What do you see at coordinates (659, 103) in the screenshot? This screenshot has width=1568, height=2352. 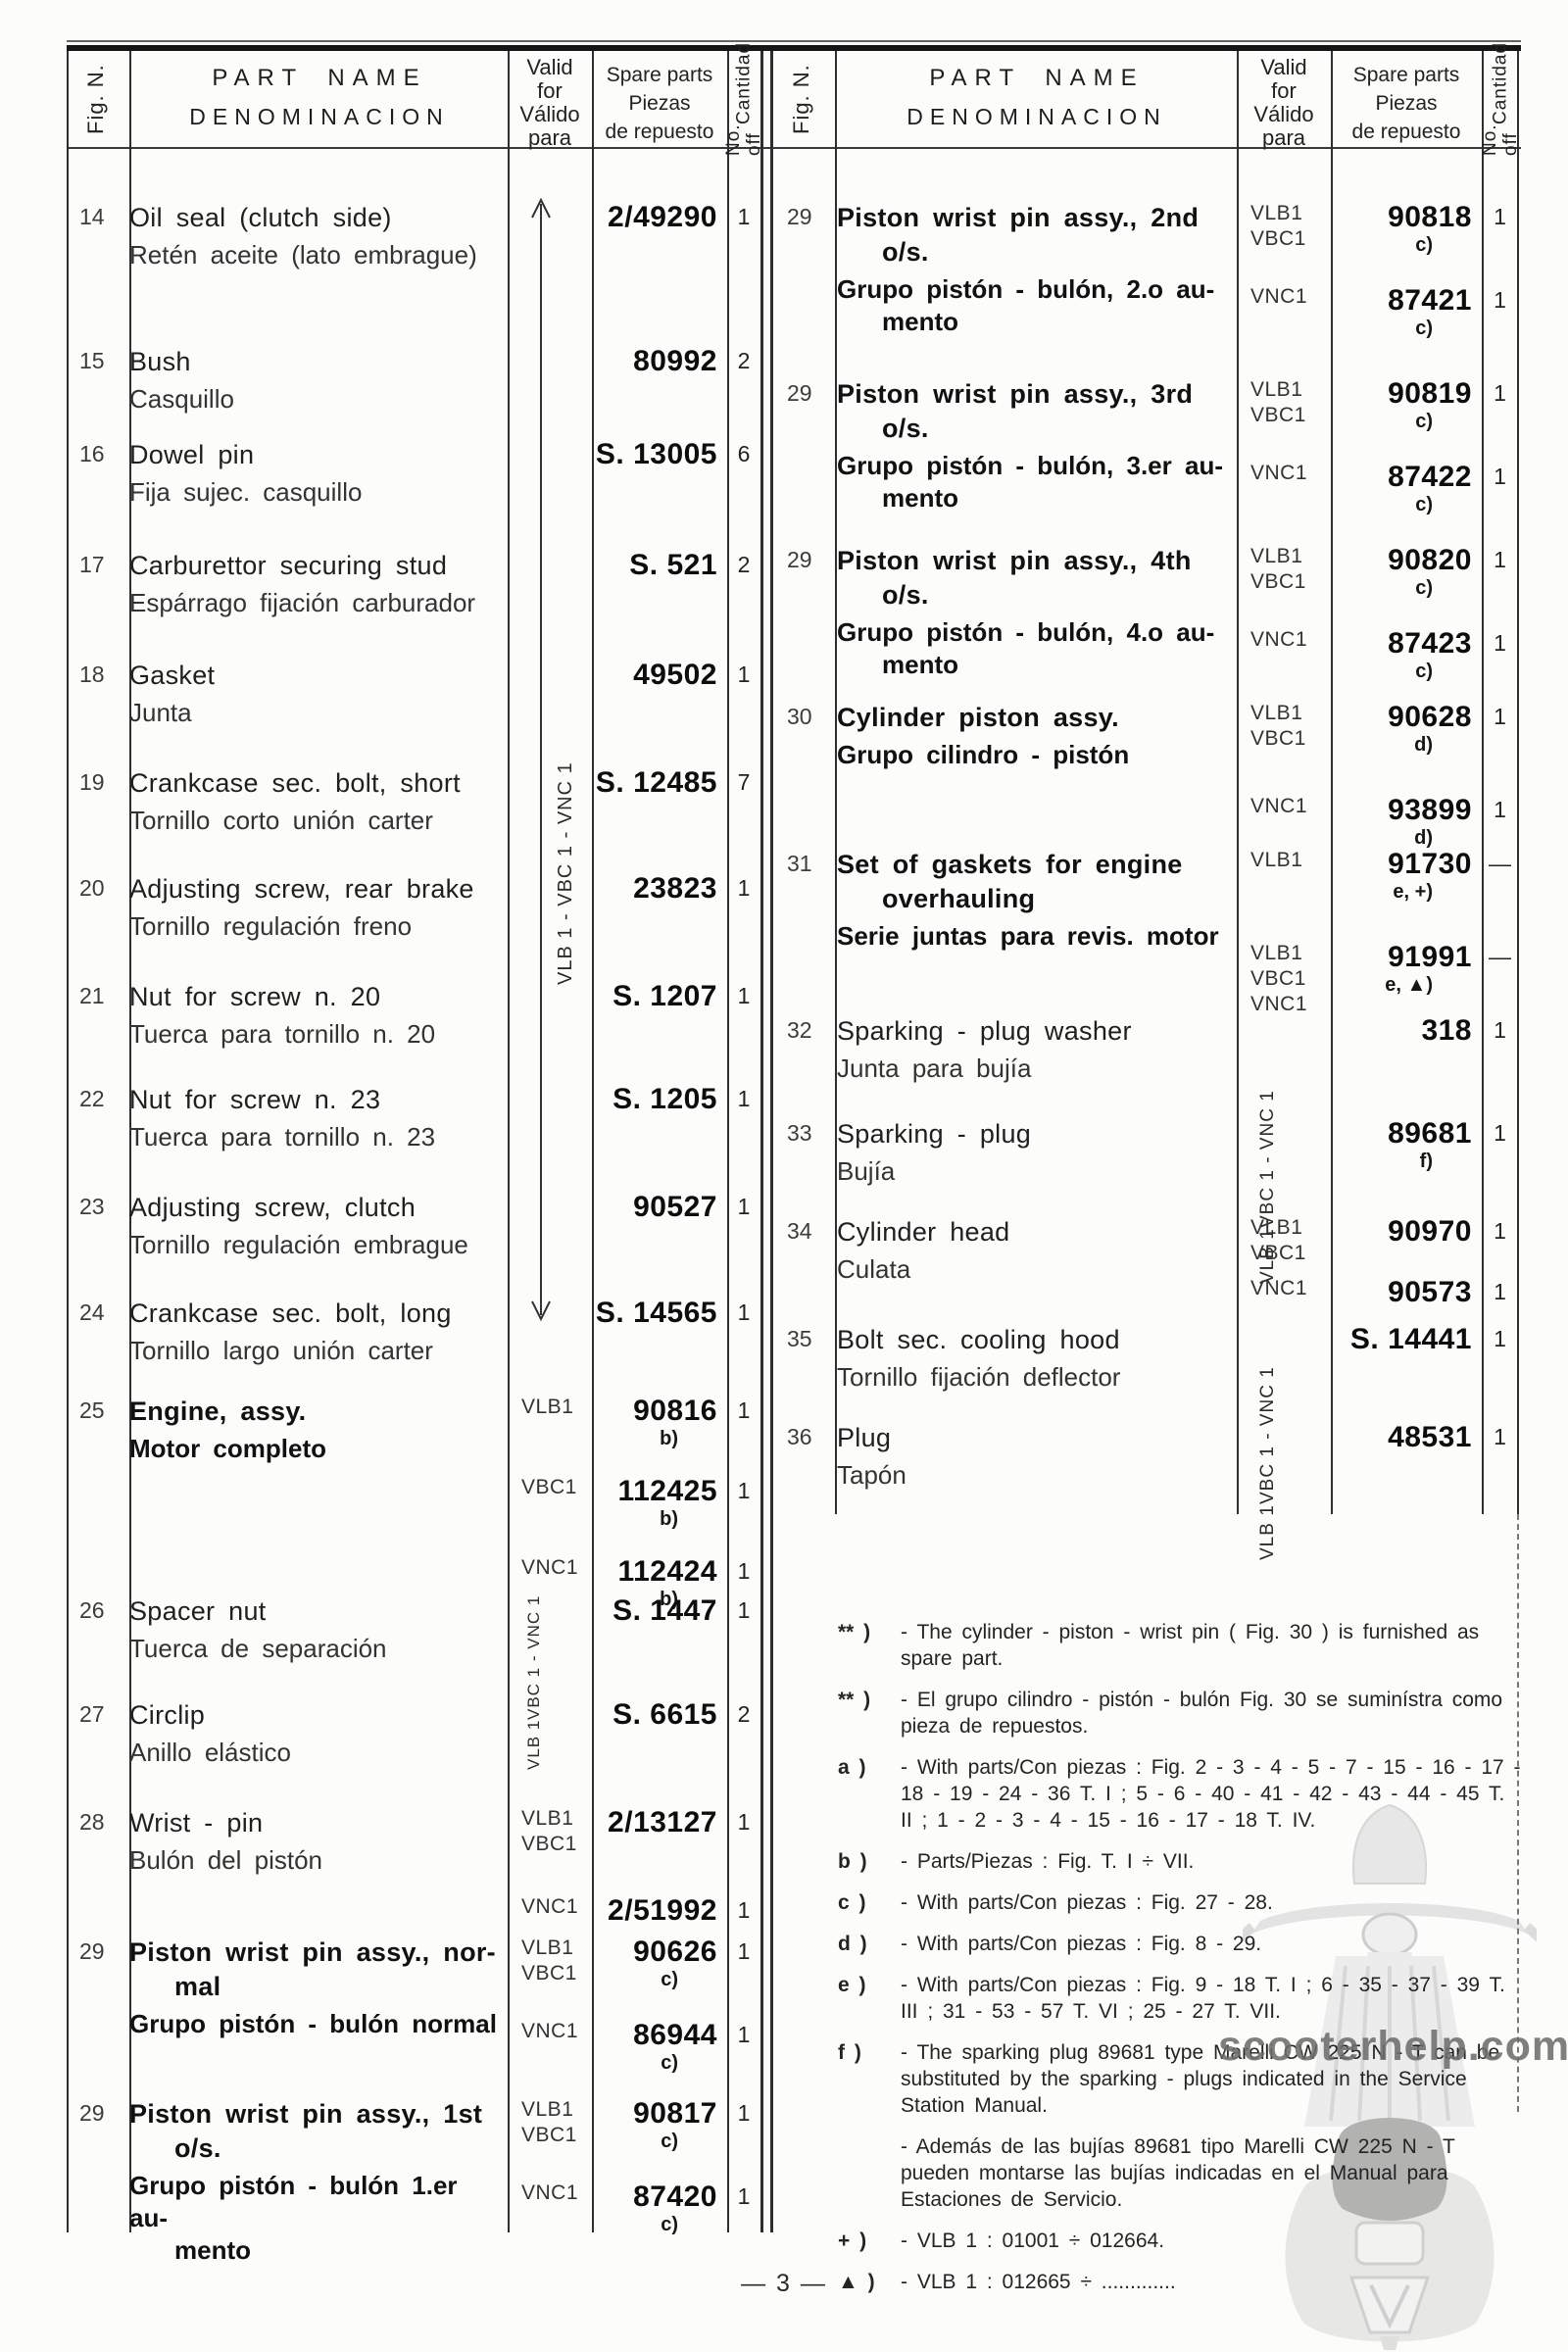 I see `header-spare-2: Piezas` at bounding box center [659, 103].